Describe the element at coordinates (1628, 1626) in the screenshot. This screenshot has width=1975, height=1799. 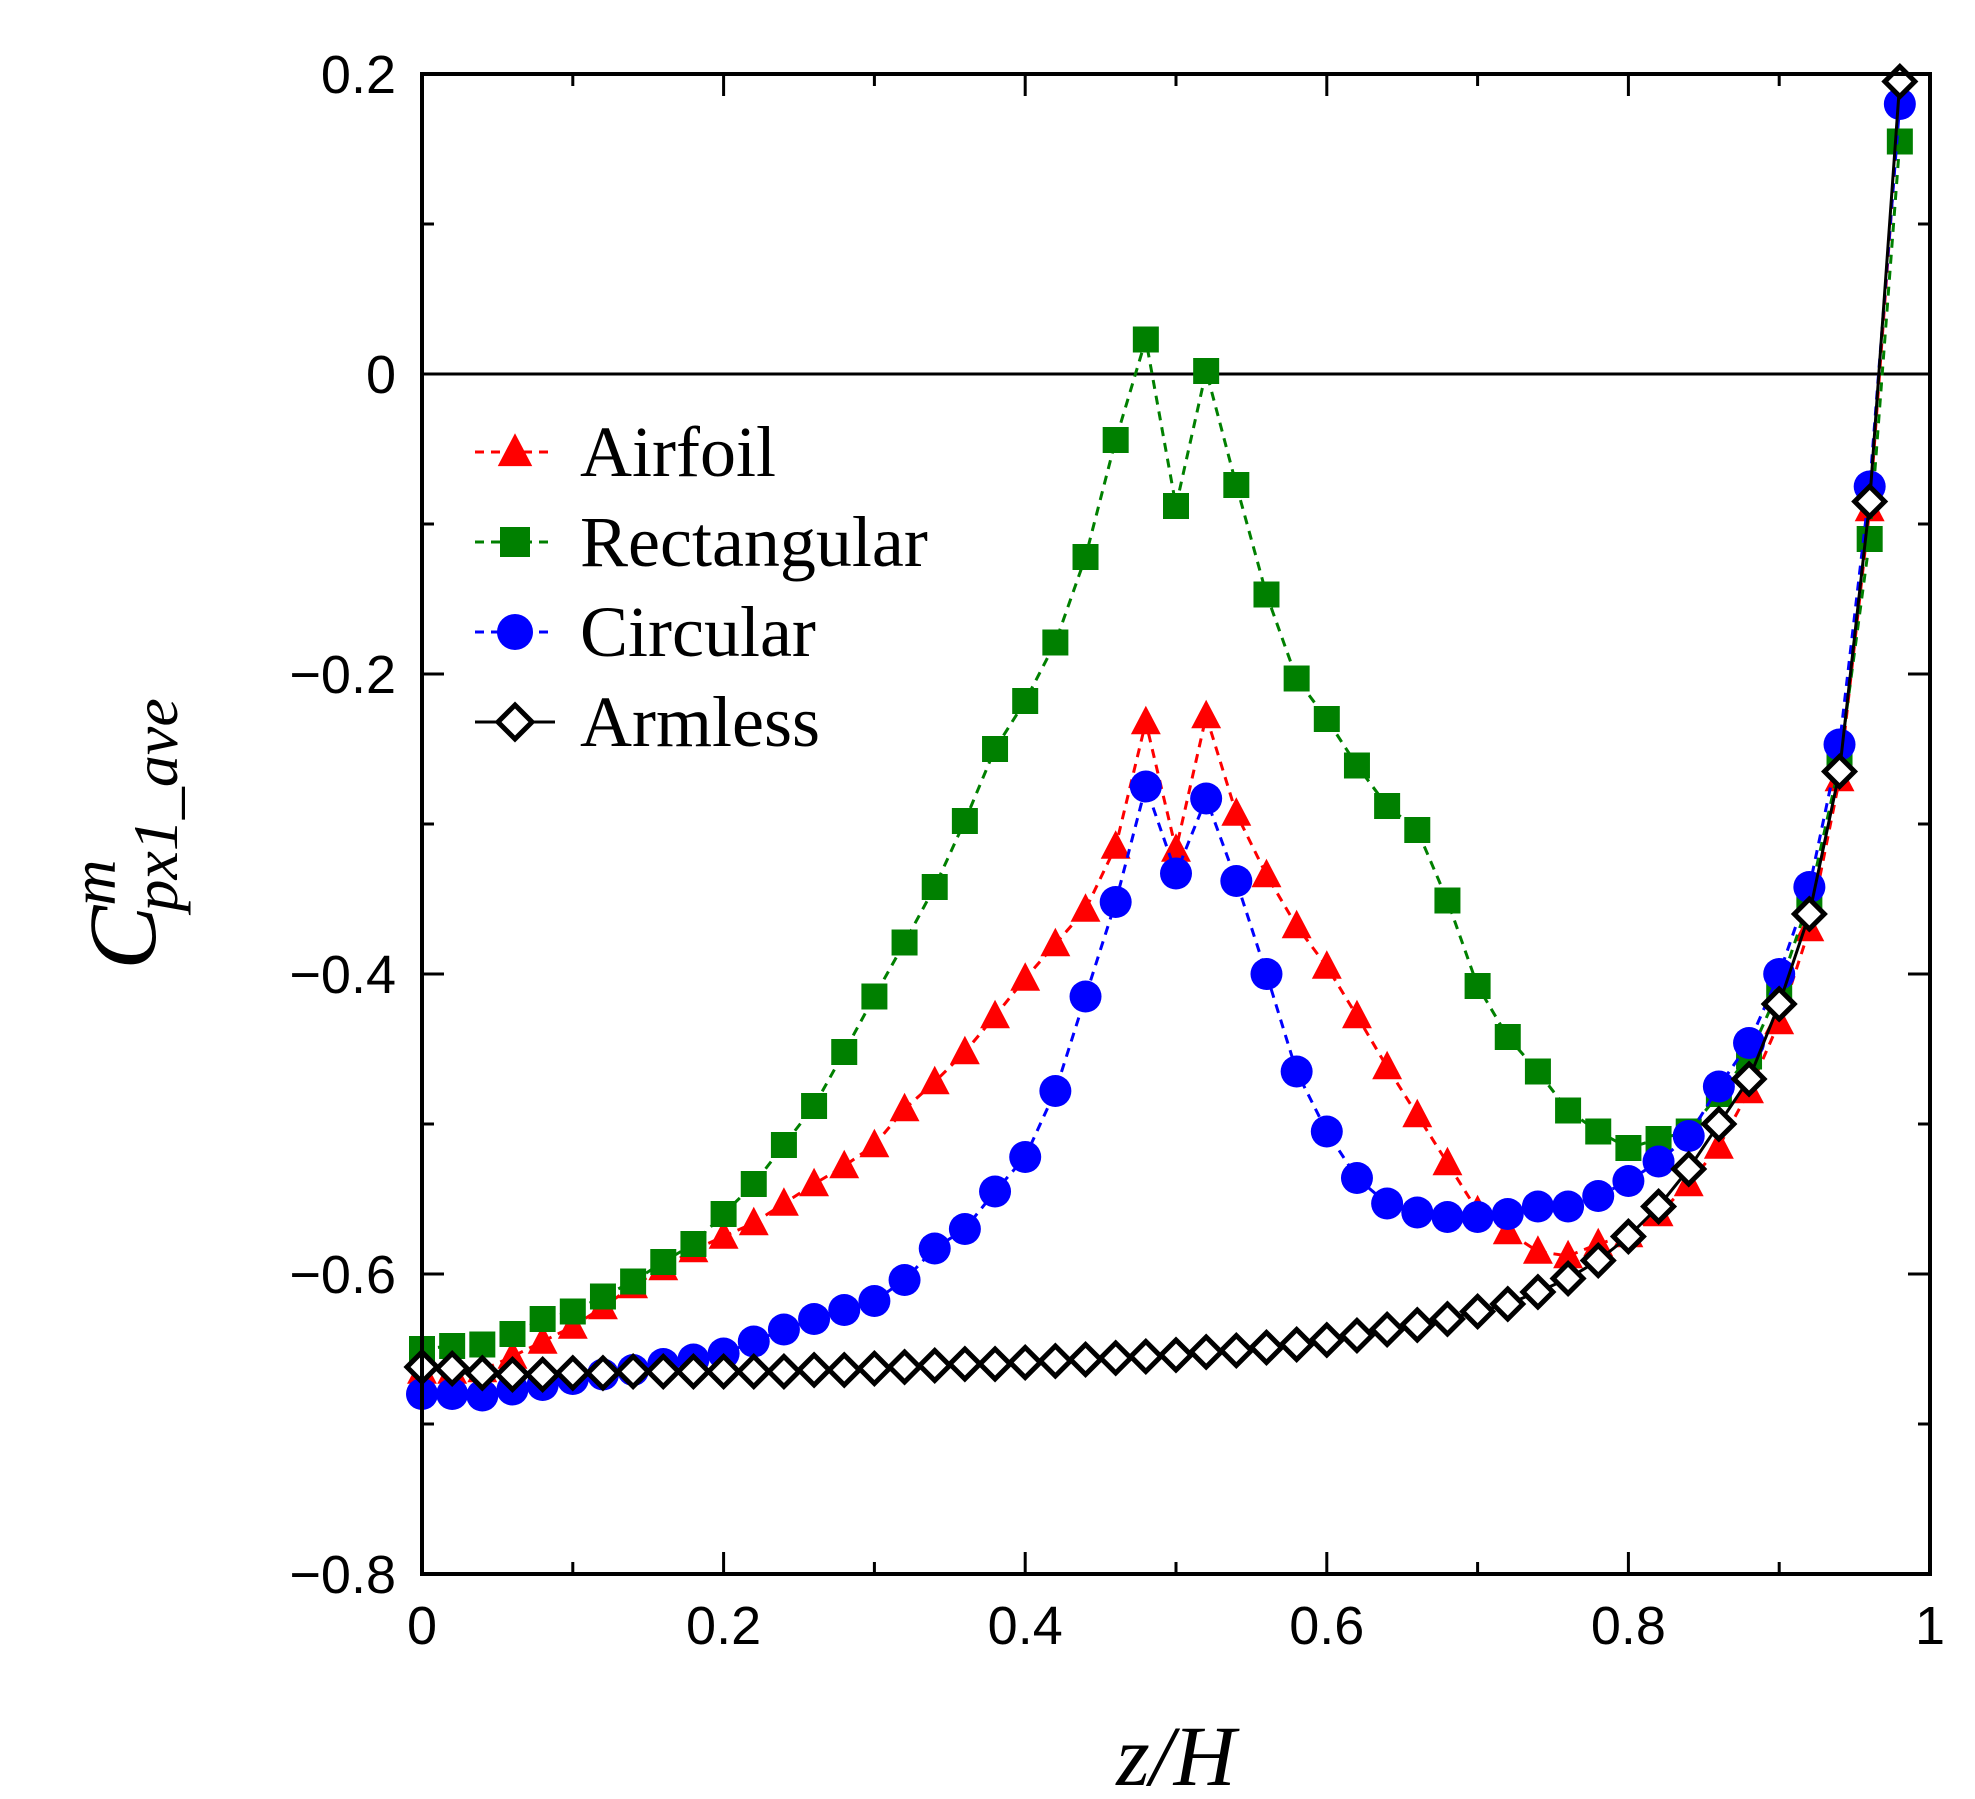
I see `x-tick-label: 0.8` at that location.